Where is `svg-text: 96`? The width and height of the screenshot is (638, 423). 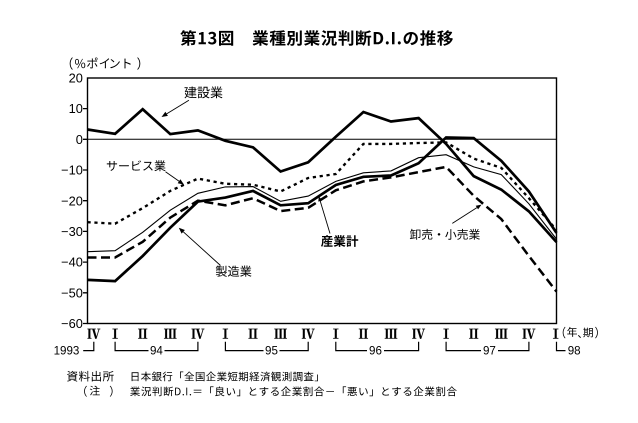 svg-text: 96 is located at coordinates (375, 351).